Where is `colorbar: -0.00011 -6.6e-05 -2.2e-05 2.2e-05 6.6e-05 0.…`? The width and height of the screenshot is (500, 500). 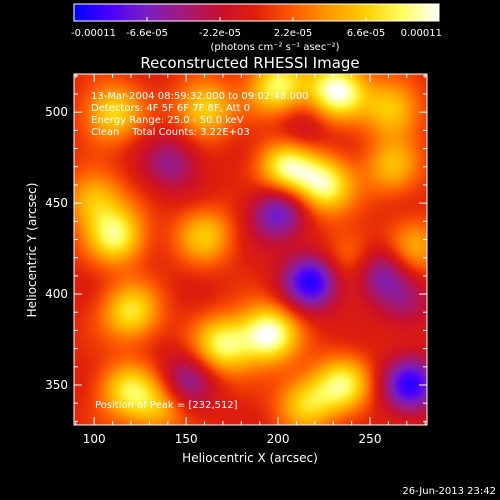
colorbar: -0.00011 -6.6e-05 -2.2e-05 2.2e-05 6.6e-05 0.… is located at coordinates (256, 28).